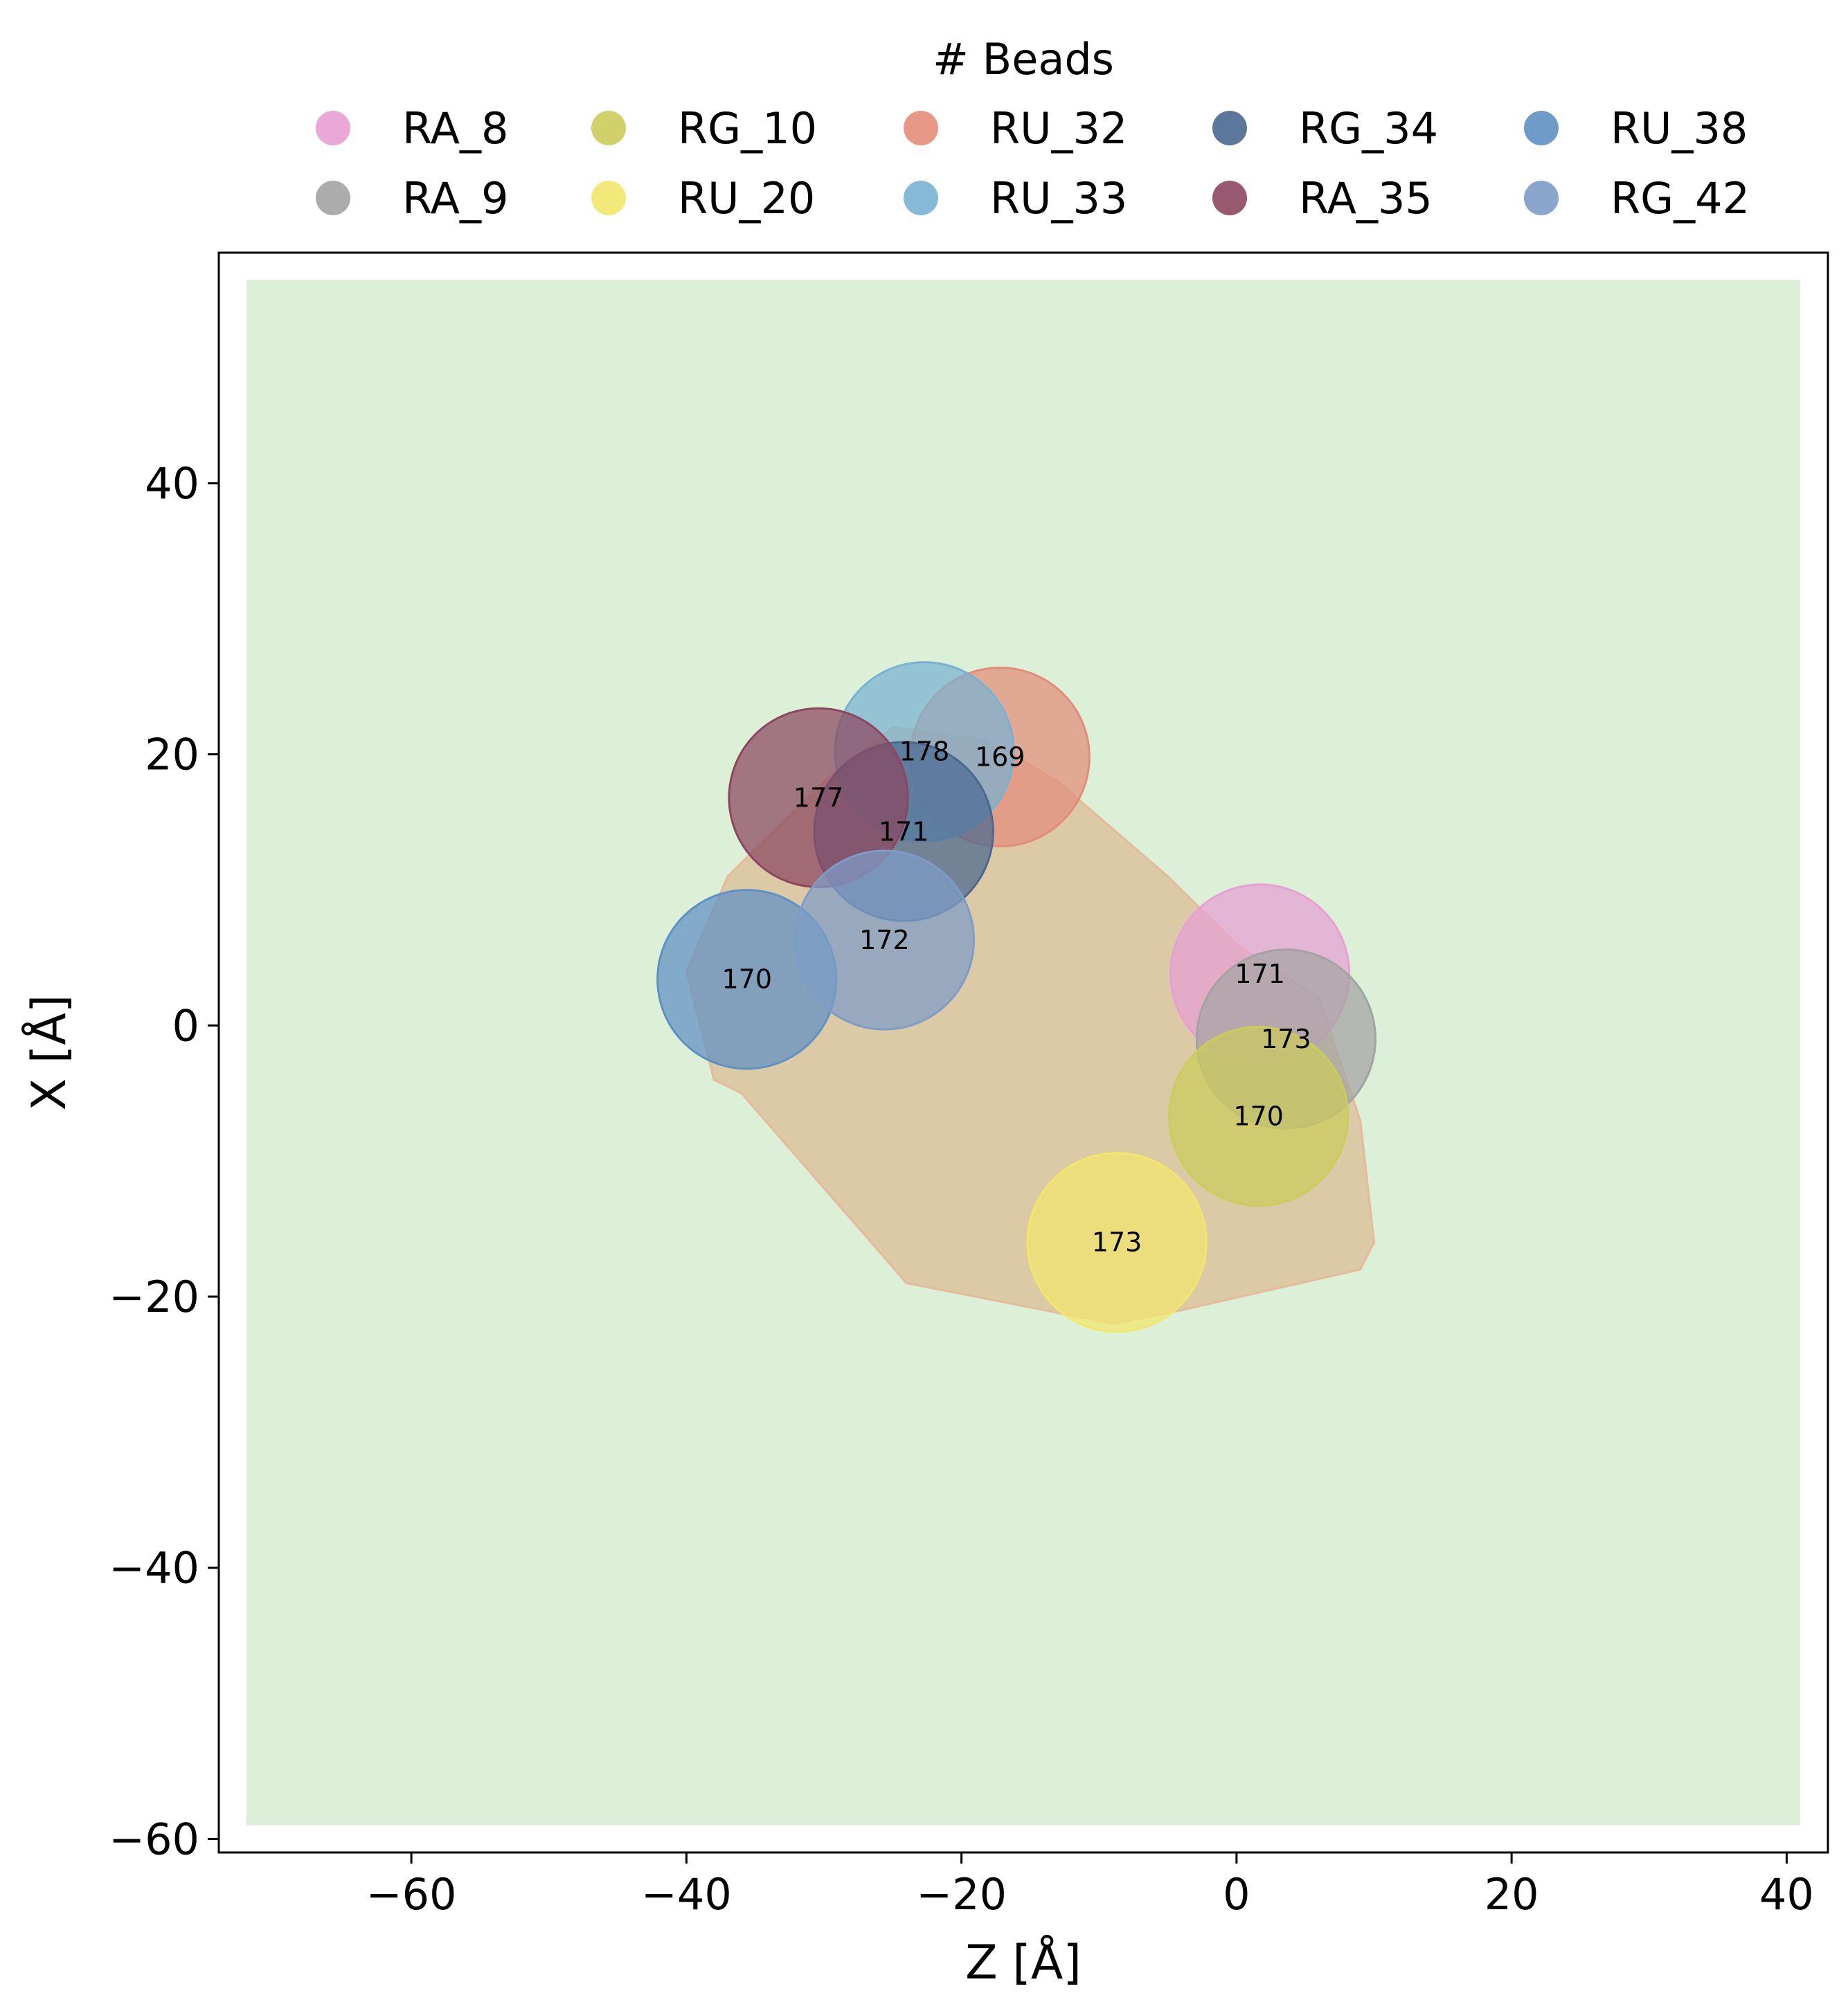  What do you see at coordinates (1369, 129) in the screenshot?
I see `legend-label: RG_34` at bounding box center [1369, 129].